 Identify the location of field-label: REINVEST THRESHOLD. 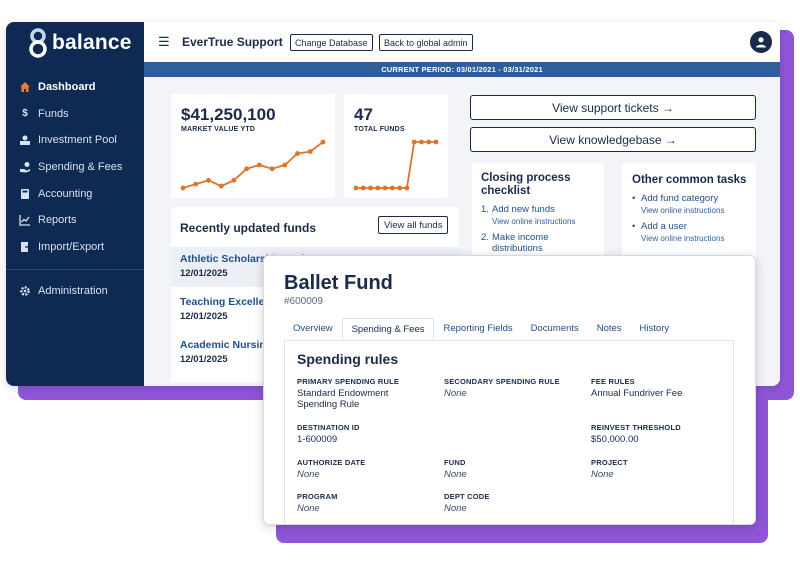
(636, 427).